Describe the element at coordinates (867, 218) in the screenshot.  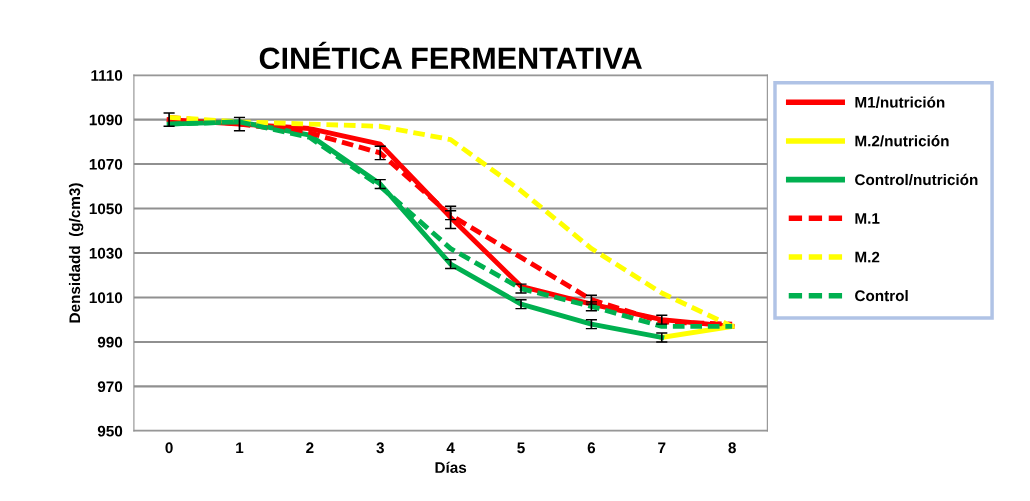
I see `legend-label: M.1` at that location.